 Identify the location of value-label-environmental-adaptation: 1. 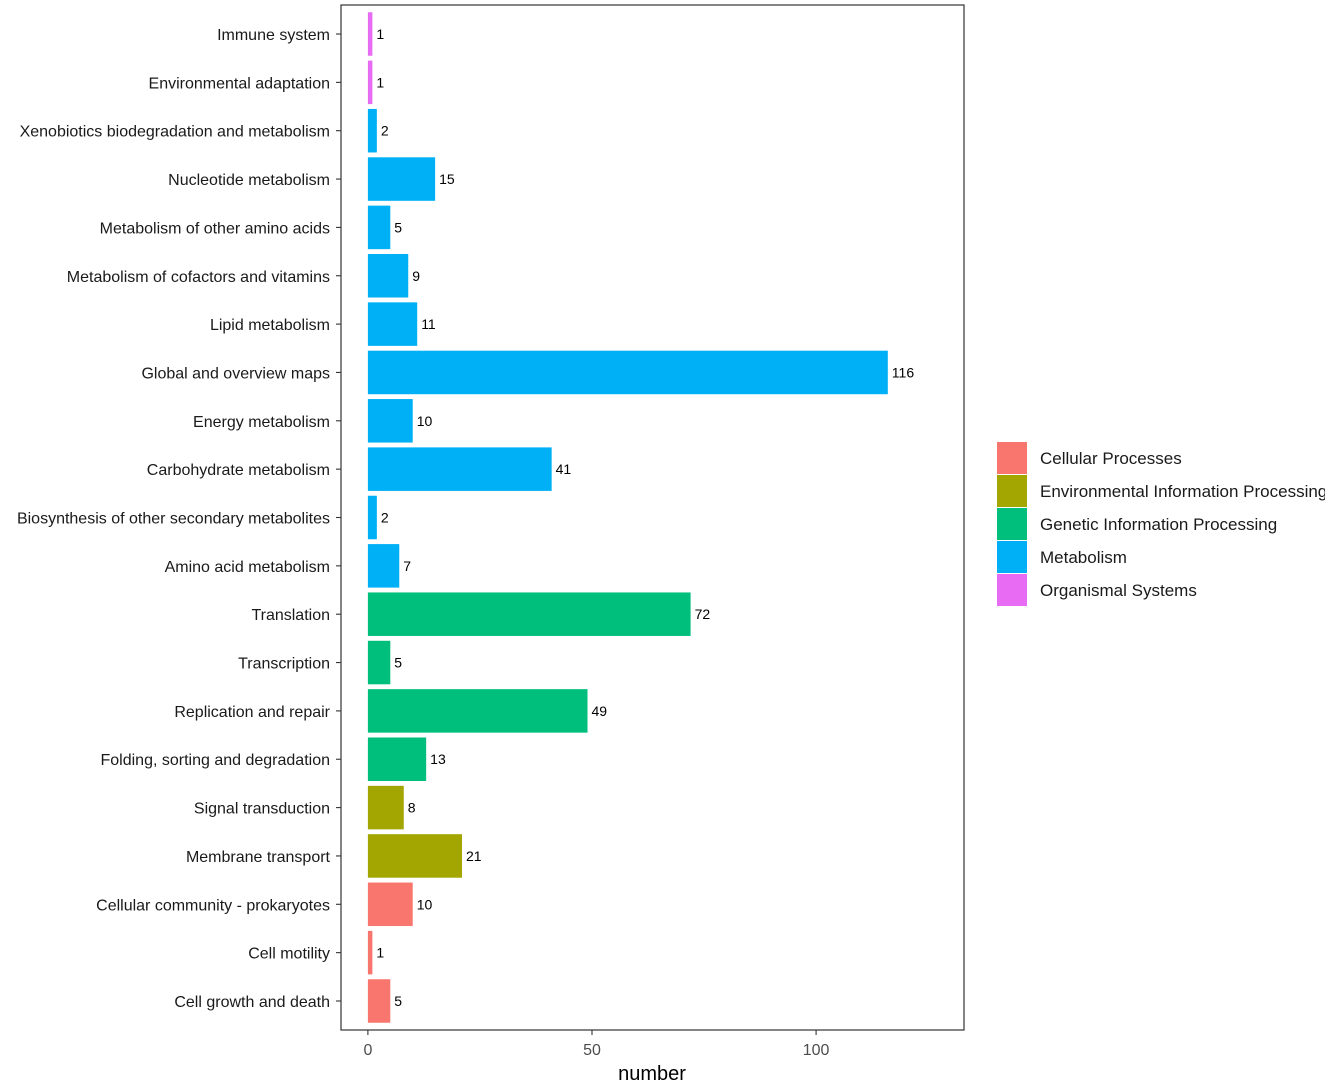
(380, 82).